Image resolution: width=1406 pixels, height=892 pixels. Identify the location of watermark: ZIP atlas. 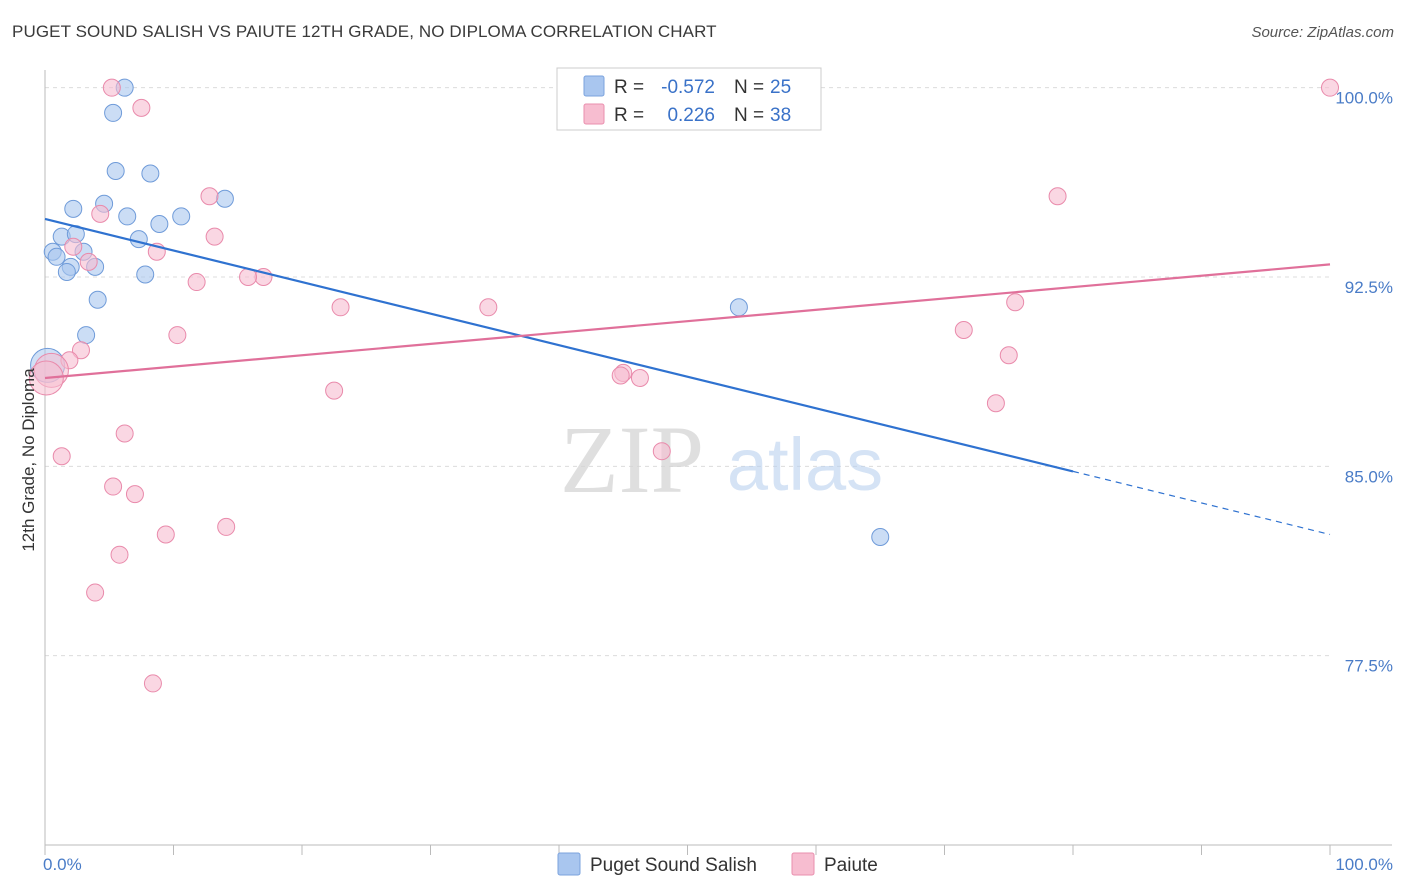
(721, 459).